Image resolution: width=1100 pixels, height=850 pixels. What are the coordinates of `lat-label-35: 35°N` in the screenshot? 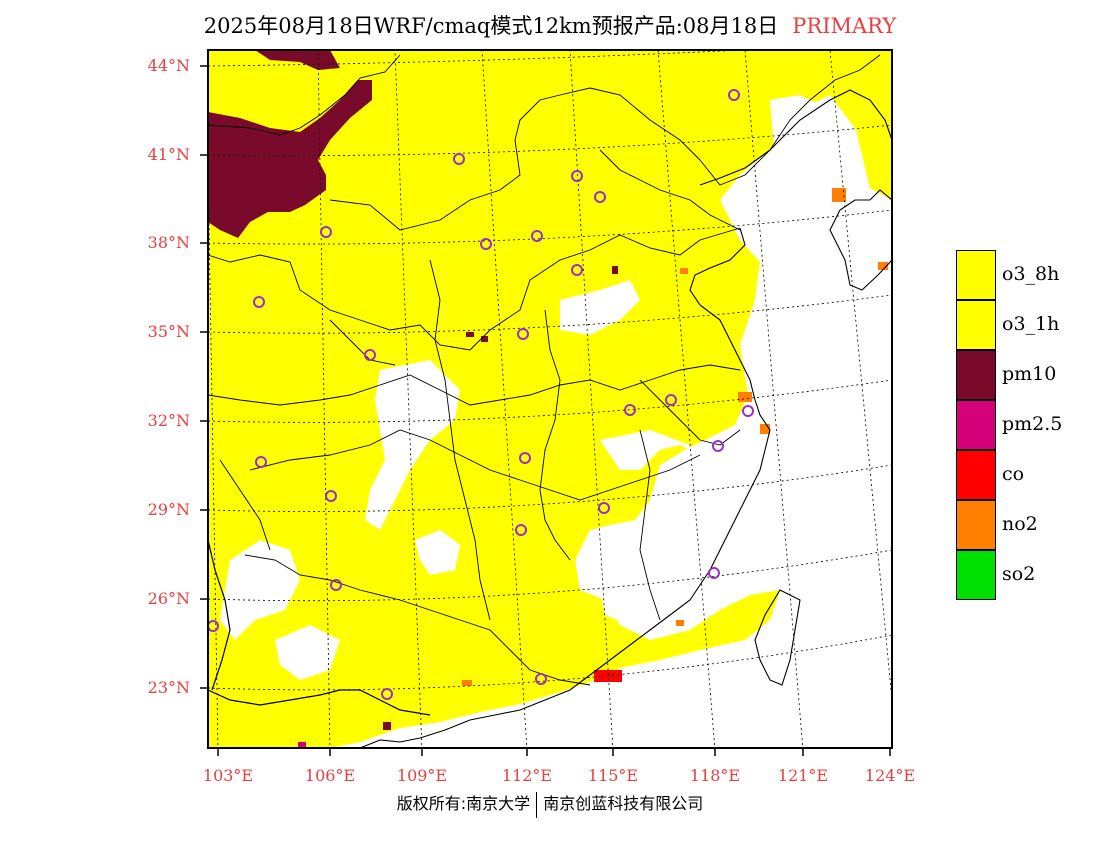 It's located at (168, 331).